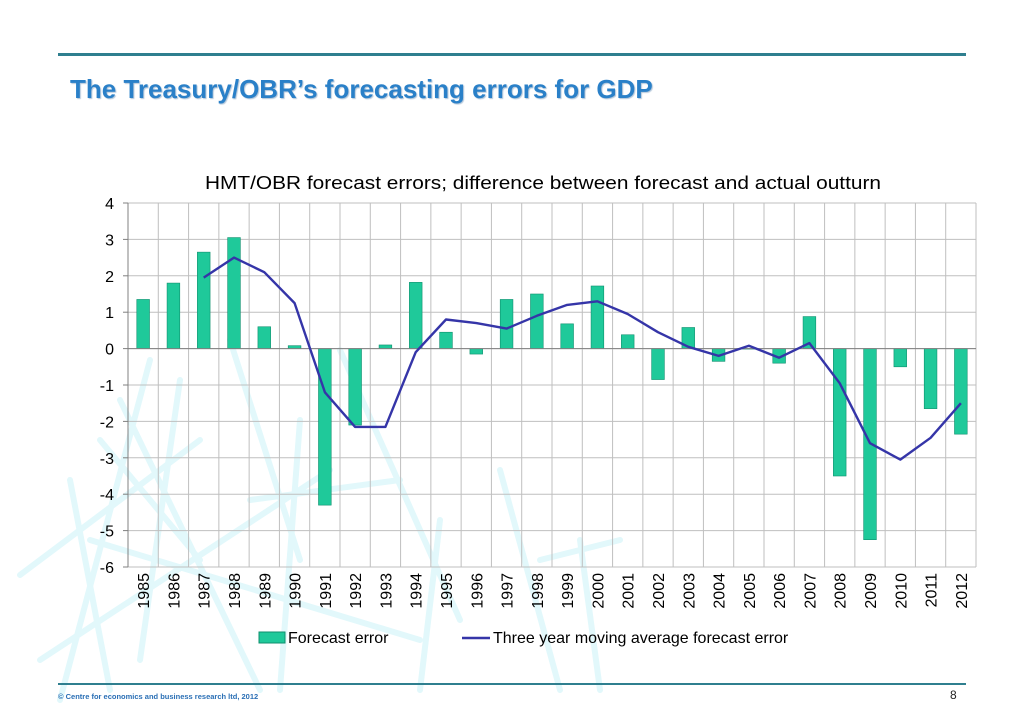  Describe the element at coordinates (750, 591) in the screenshot. I see `x-tick-label: 2005` at that location.